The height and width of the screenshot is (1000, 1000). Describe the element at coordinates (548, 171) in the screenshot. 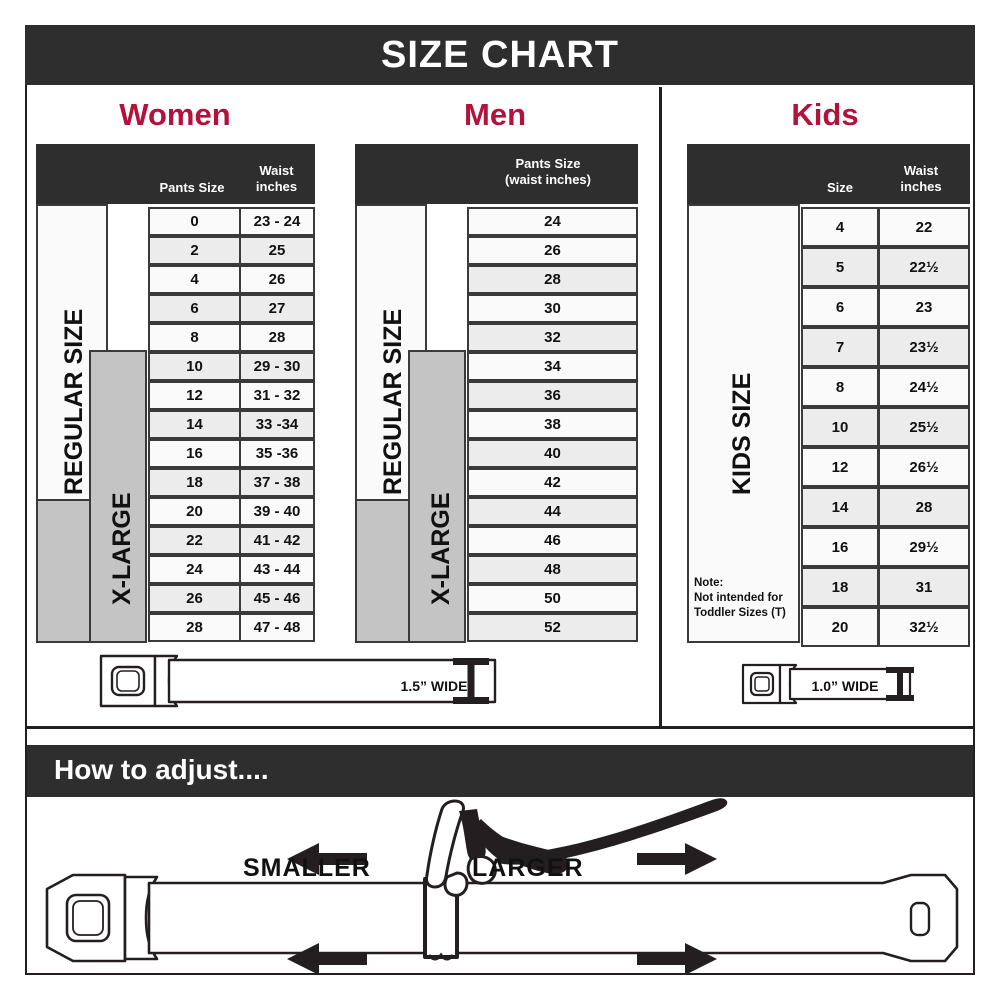

I see `men-col-header-pants-size: Pants Size (waist inches)` at that location.